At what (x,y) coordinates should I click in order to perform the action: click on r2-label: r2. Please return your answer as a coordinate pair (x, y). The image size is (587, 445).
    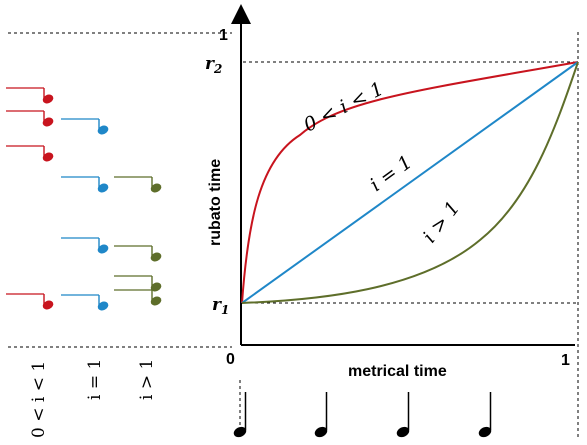
    Looking at the image, I should click on (213, 65).